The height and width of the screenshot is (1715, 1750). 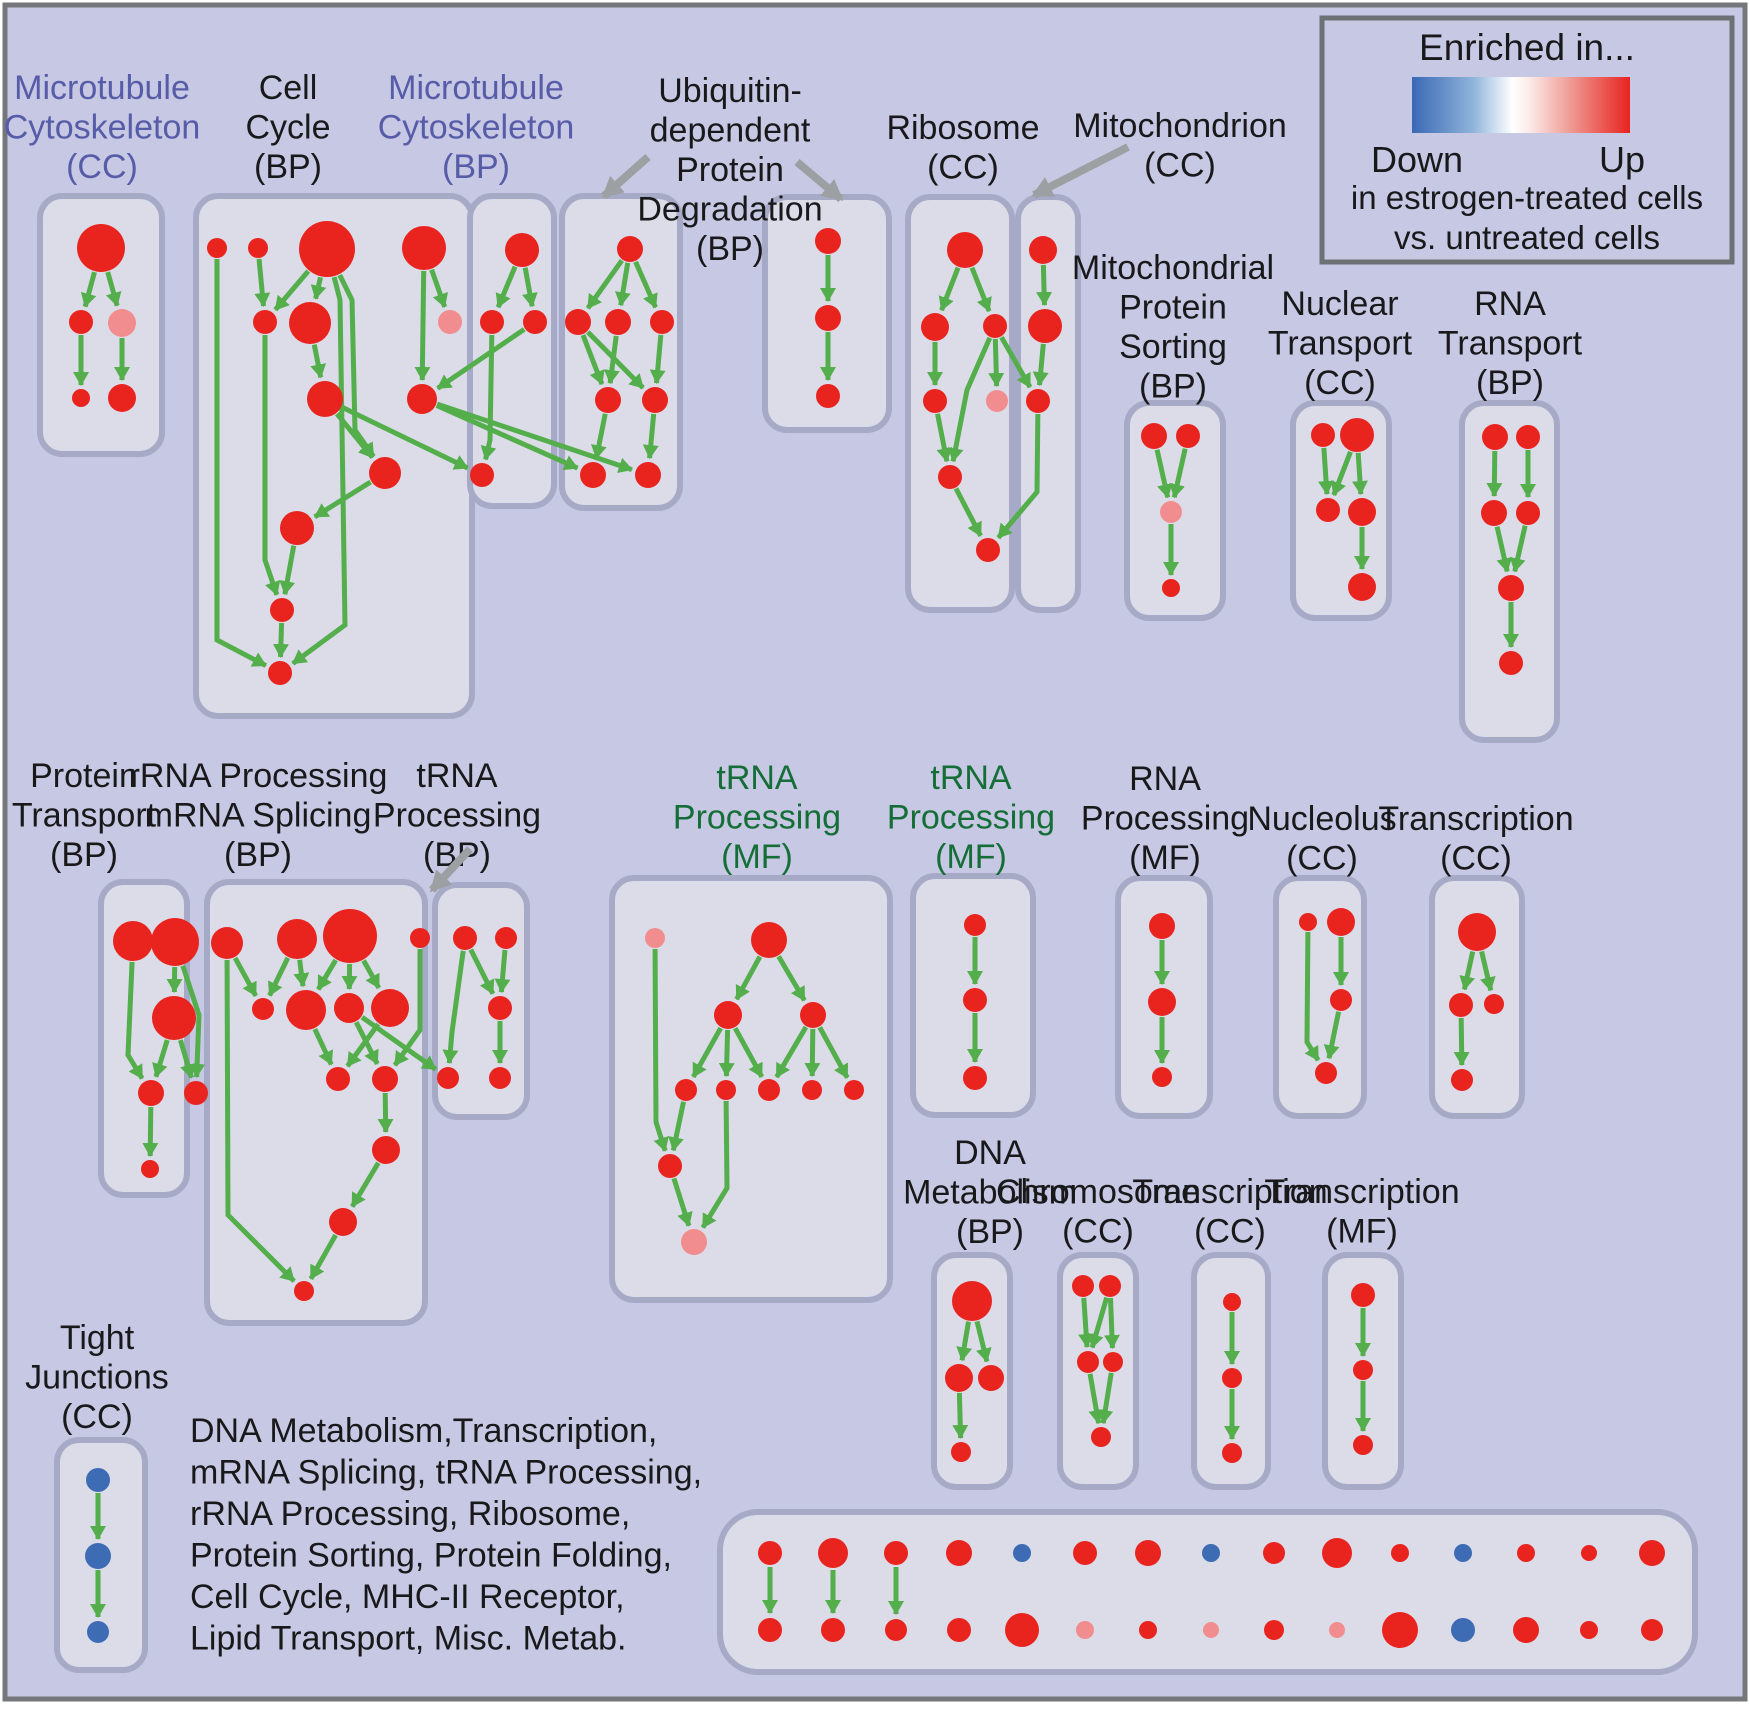 I want to click on cluster-label-dna-metabolism-bp: DNA, so click(x=990, y=1153).